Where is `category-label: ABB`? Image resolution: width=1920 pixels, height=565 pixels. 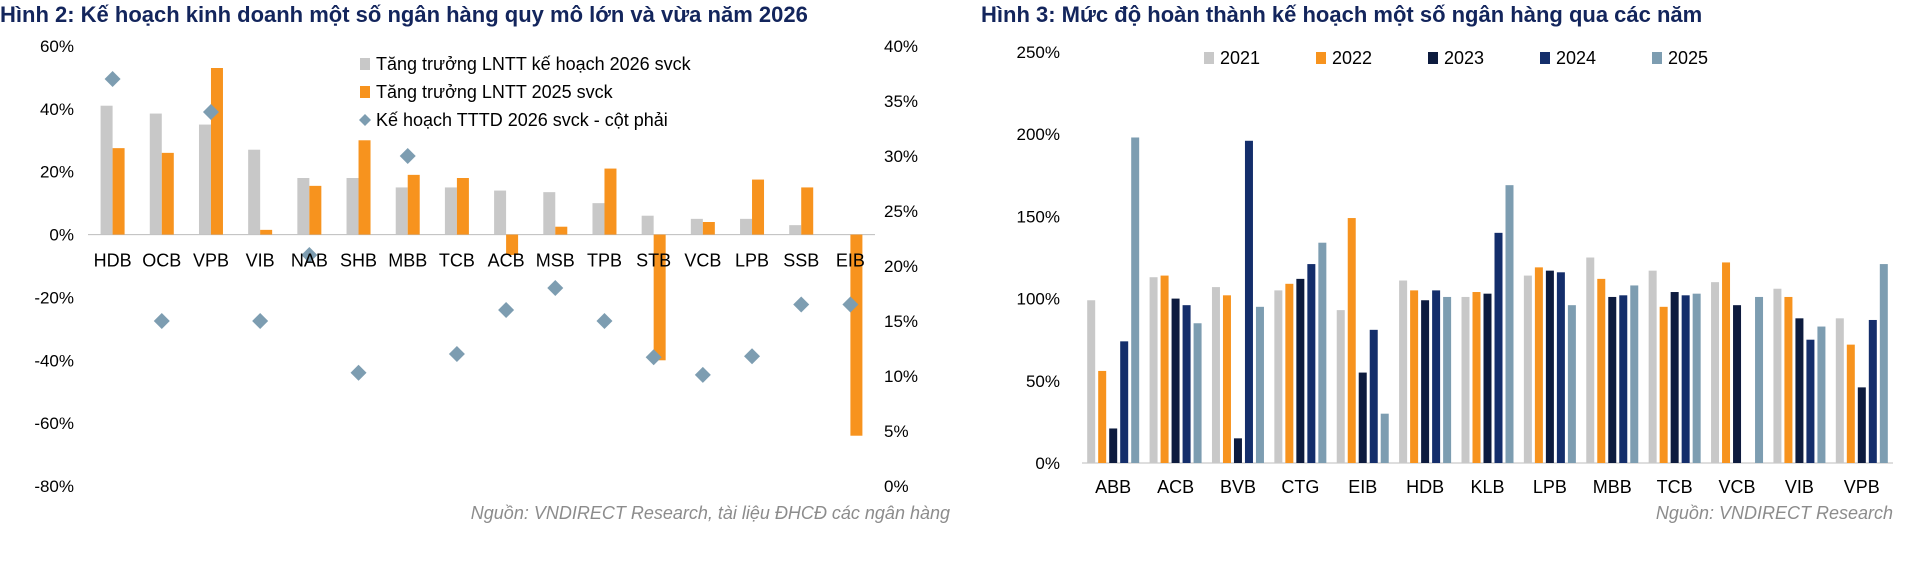 category-label: ABB is located at coordinates (1113, 487).